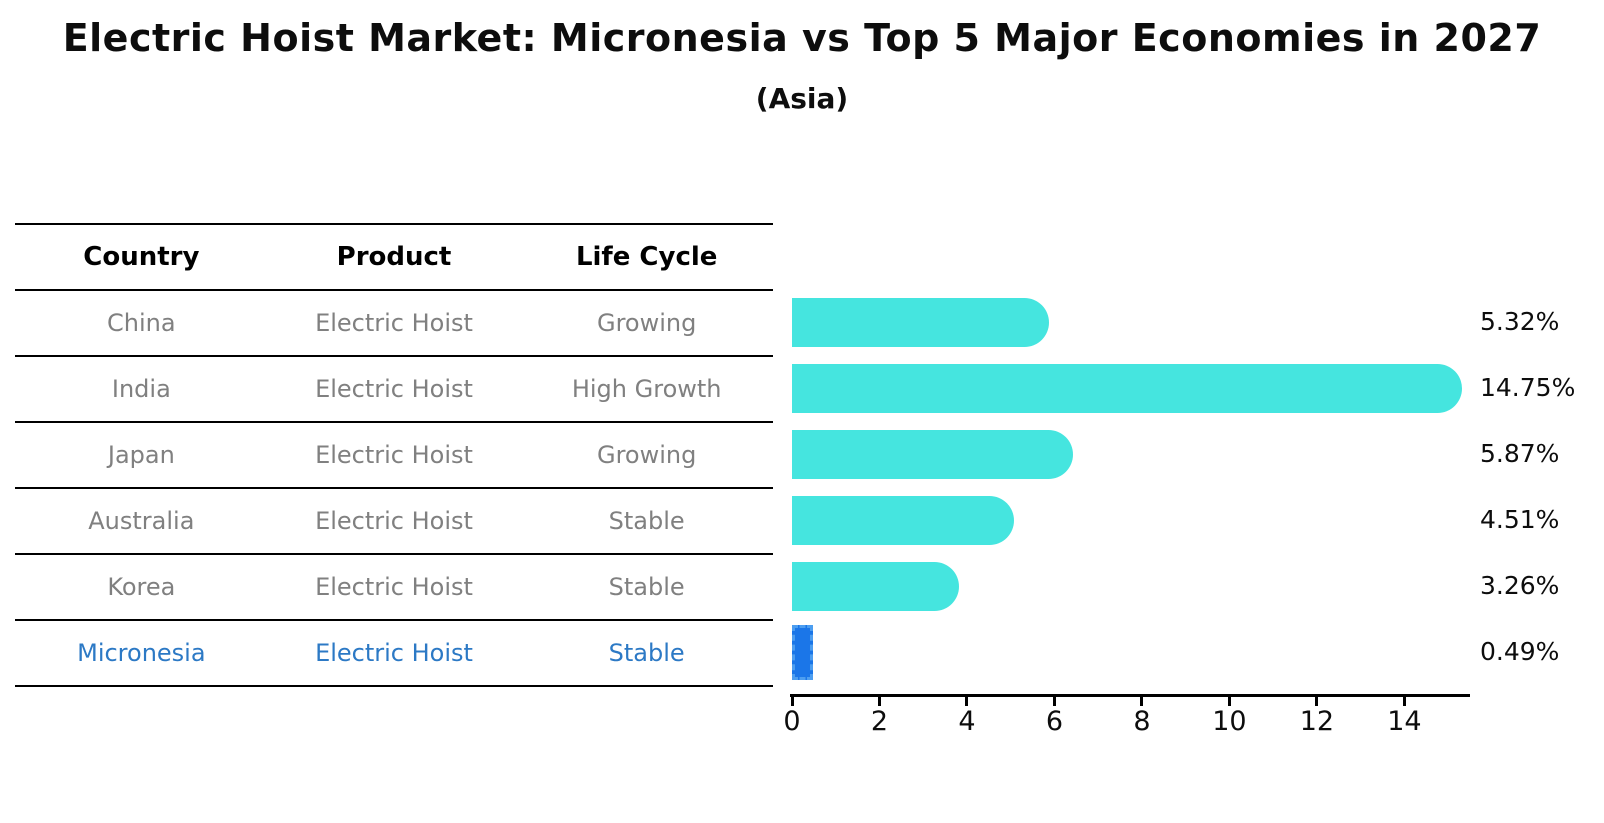  Describe the element at coordinates (1127, 388) in the screenshot. I see `bar-india` at that location.